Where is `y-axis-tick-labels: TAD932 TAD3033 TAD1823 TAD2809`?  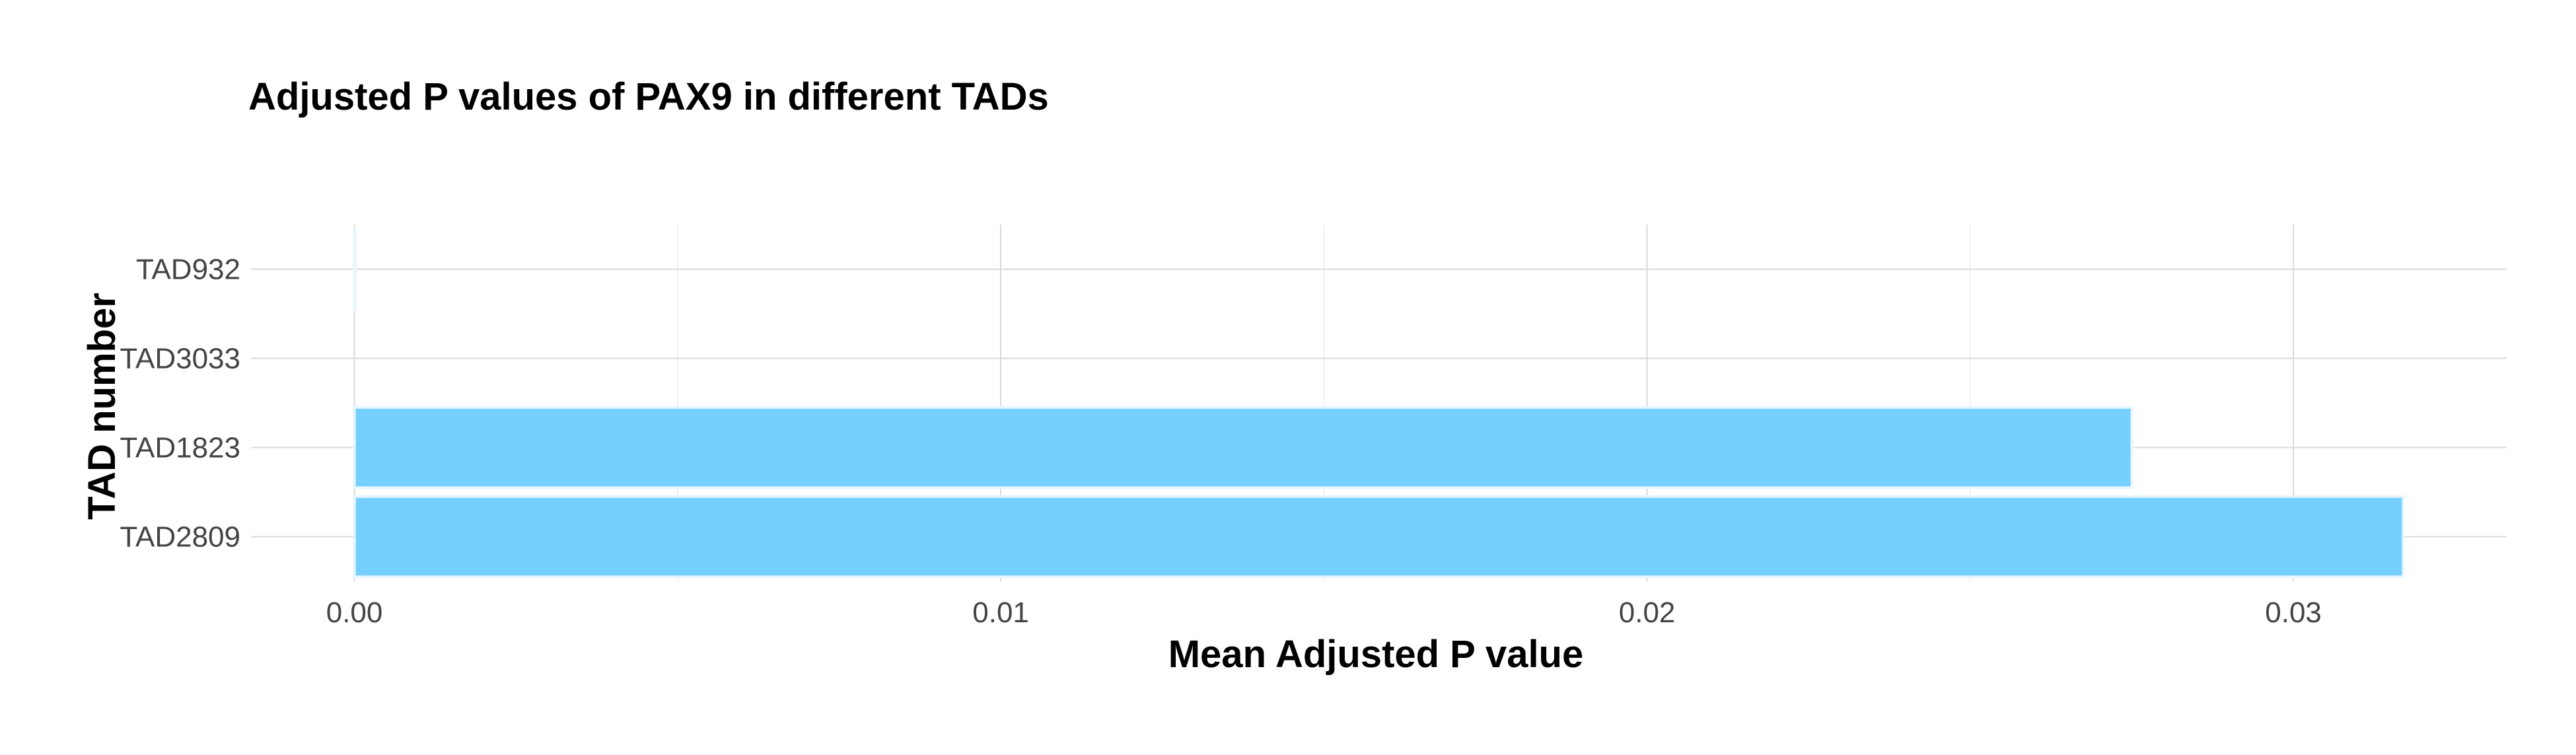 y-axis-tick-labels: TAD932 TAD3033 TAD1823 TAD2809 is located at coordinates (180, 404).